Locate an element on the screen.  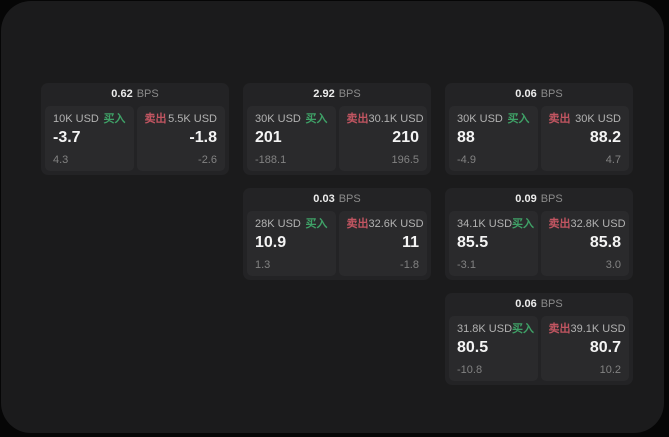
buy-price: -3.7 is located at coordinates (67, 137).